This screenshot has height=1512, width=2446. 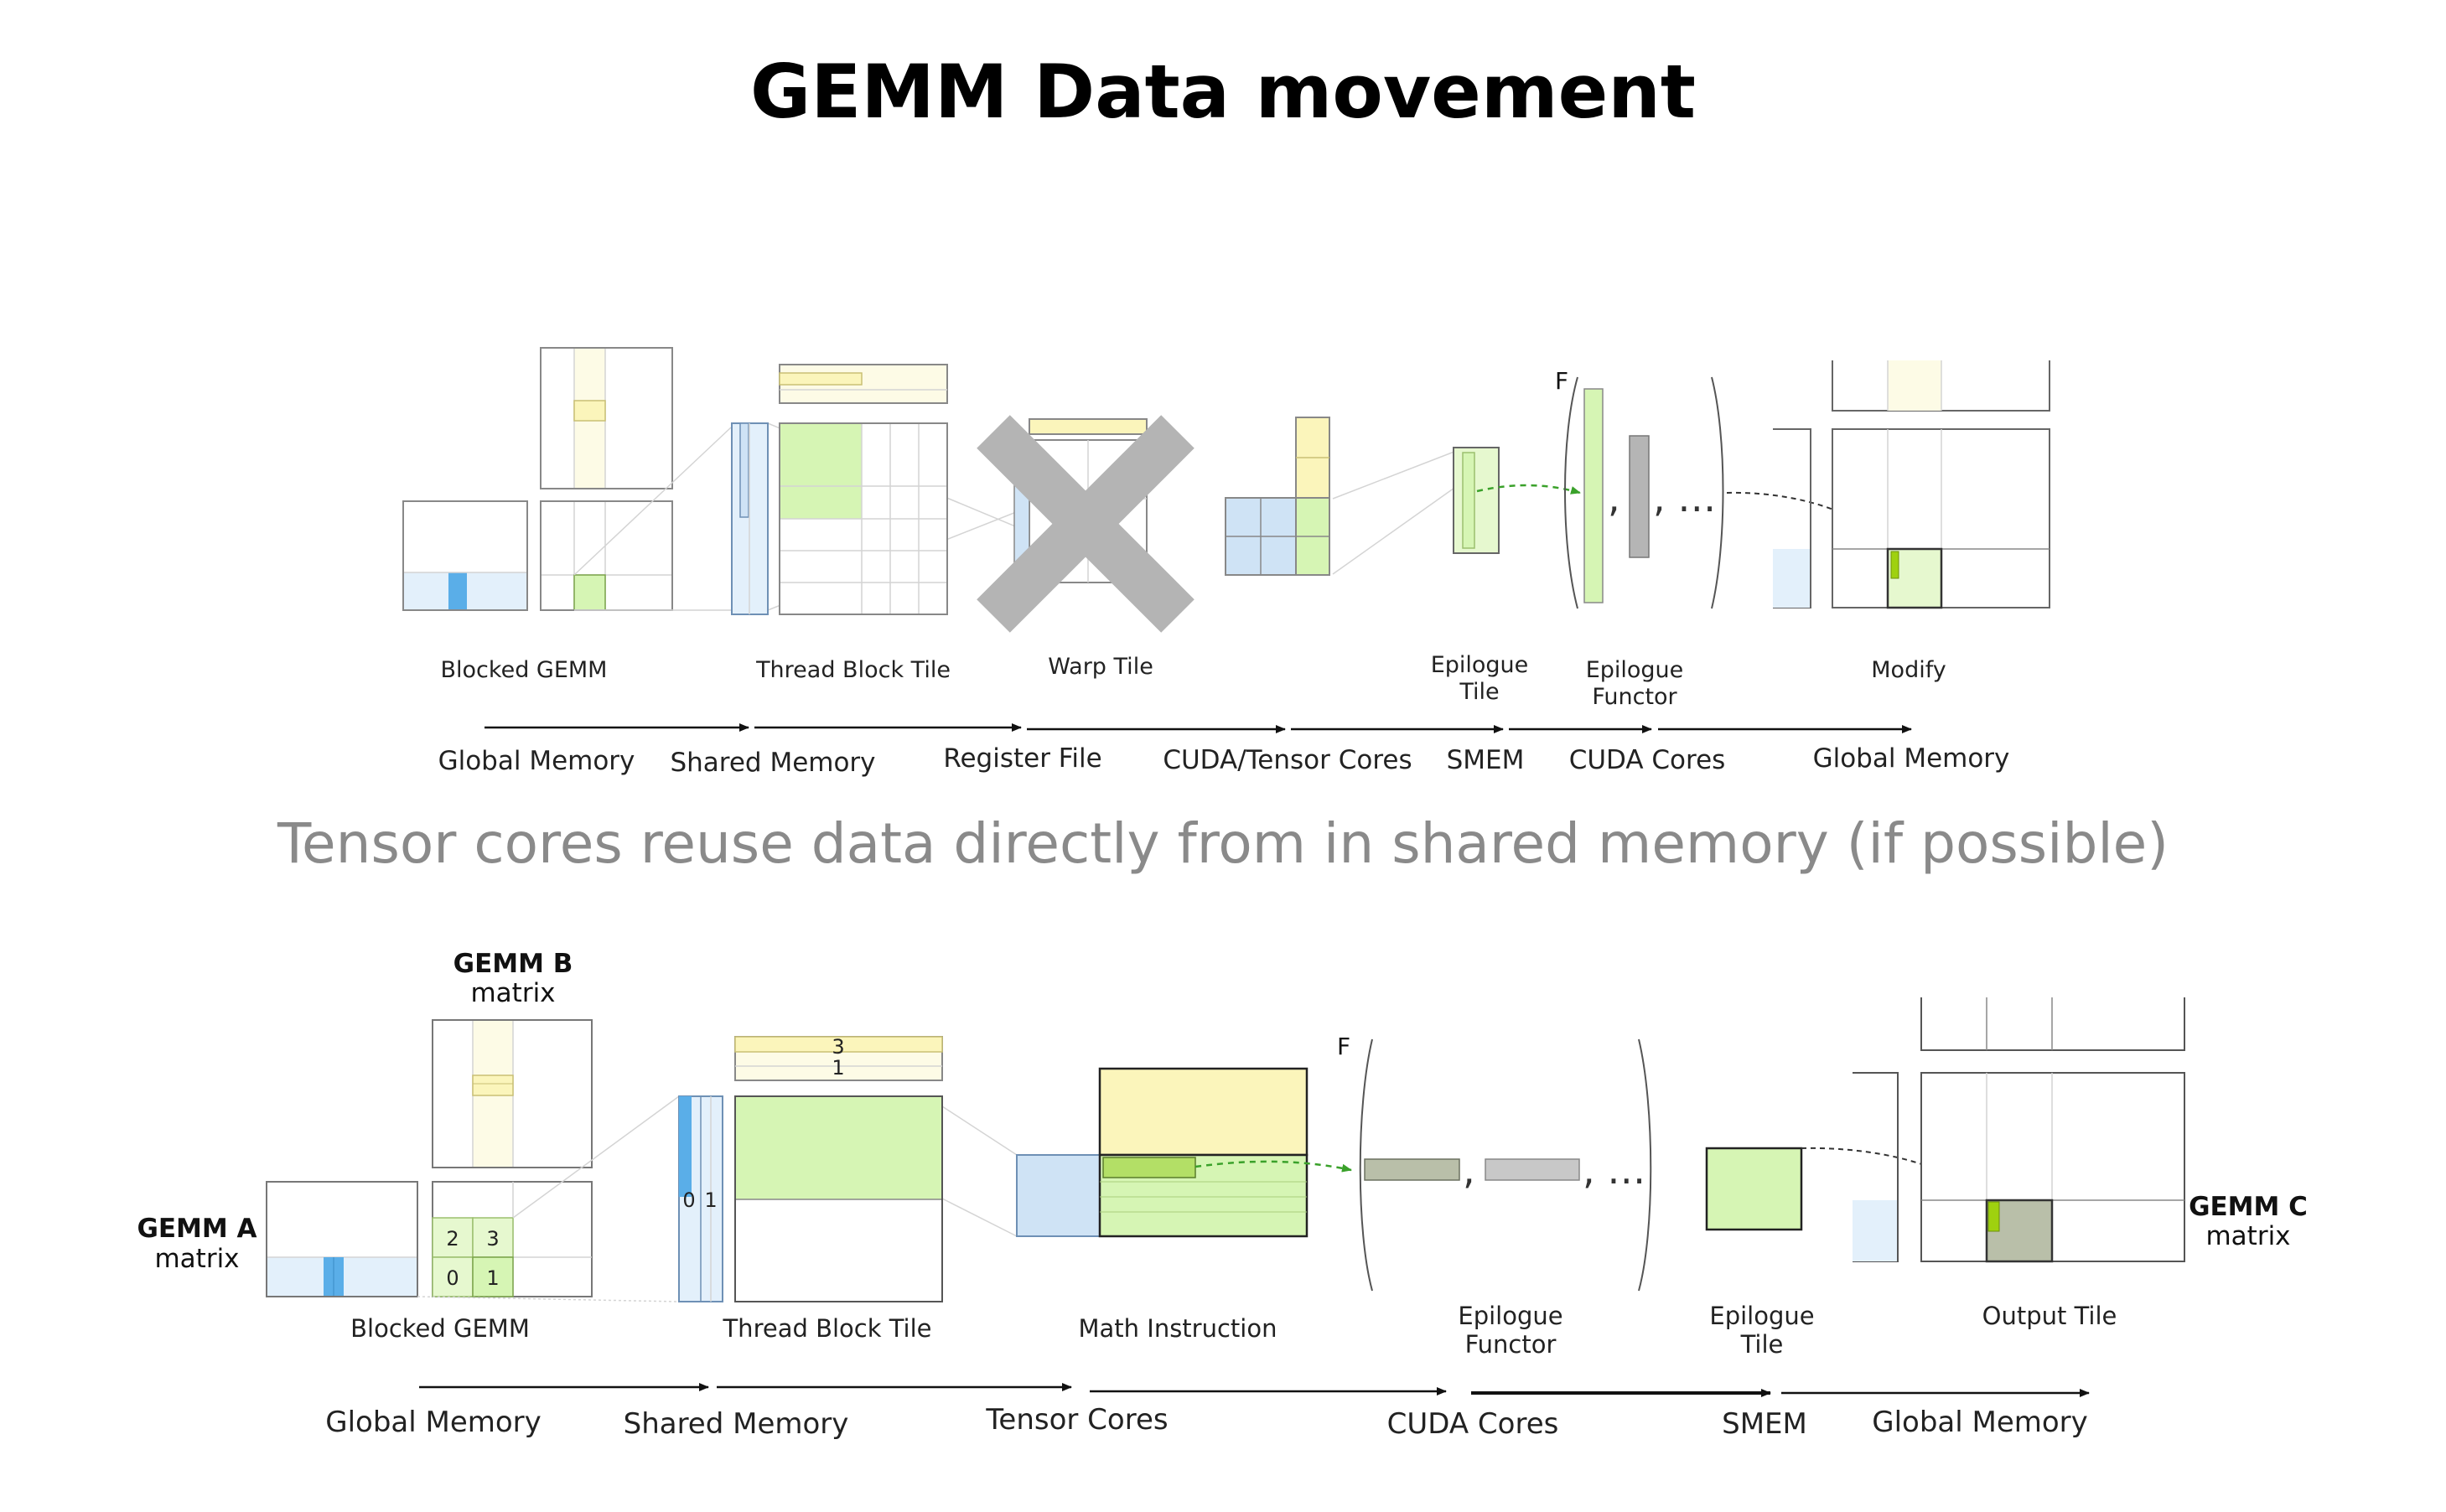 I want to click on top-blocked-gemm, so click(x=537, y=479).